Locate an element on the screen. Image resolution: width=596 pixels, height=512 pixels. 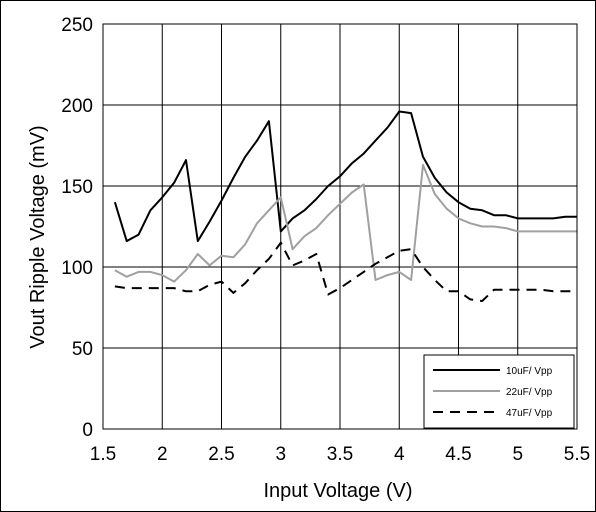
y-tick-label: 0 is located at coordinates (87, 430).